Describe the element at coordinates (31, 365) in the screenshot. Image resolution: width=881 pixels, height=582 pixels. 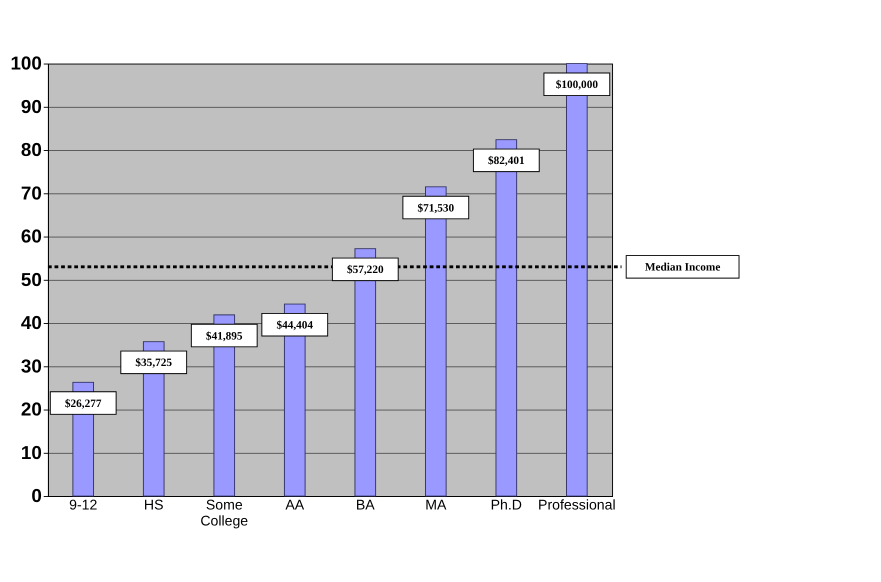
I see `y-tick-label: 30` at that location.